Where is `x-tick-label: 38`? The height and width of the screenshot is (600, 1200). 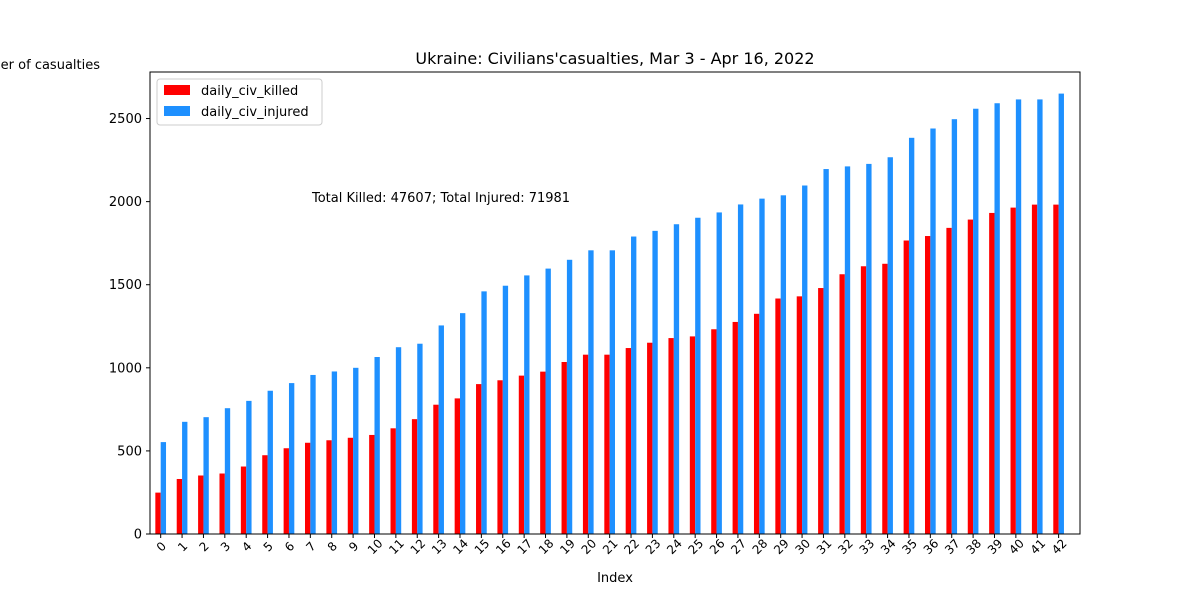 x-tick-label: 38 is located at coordinates (973, 546).